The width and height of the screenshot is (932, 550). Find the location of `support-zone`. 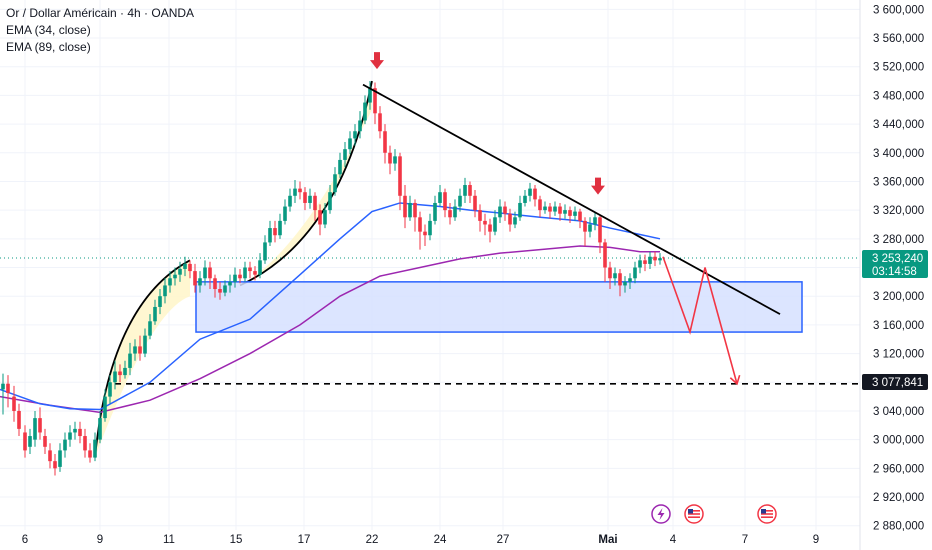

support-zone is located at coordinates (499, 307).